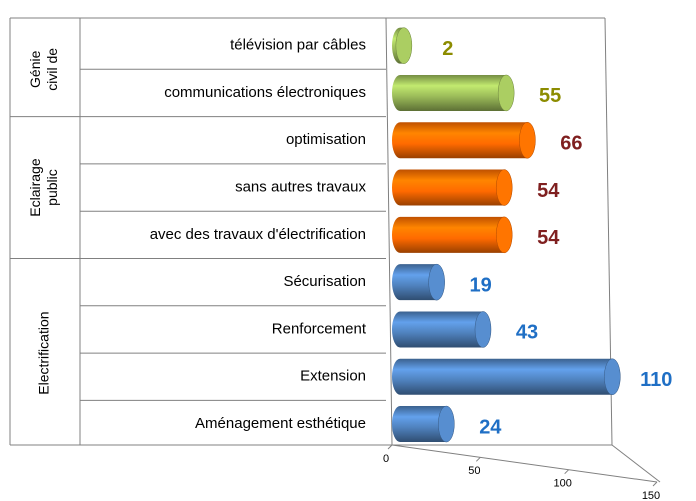 This screenshot has height=501, width=696. I want to click on category-label: avec des travaux d'électrification, so click(258, 234).